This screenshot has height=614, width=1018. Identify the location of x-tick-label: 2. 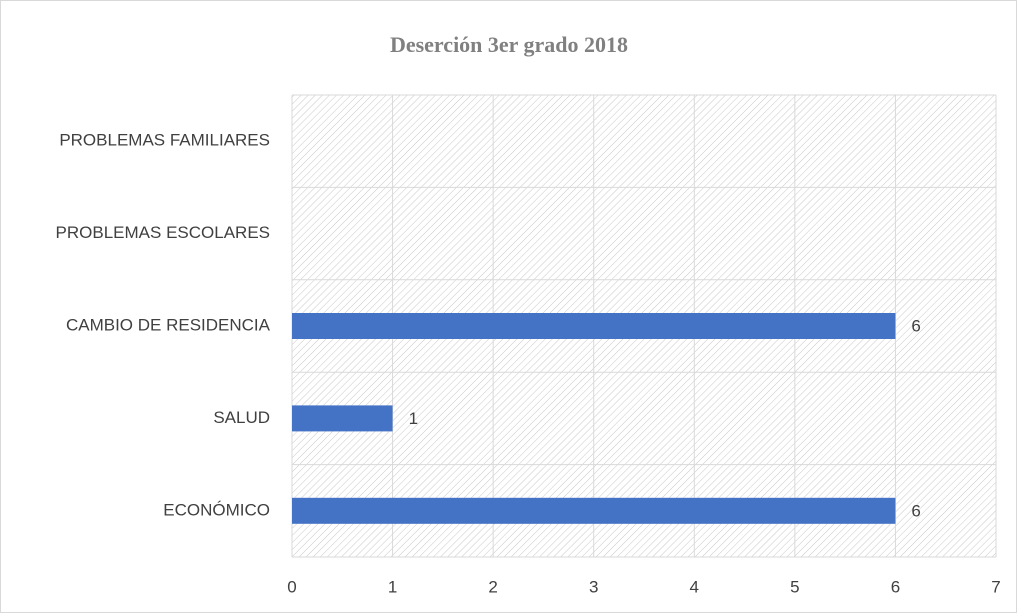
(492, 586).